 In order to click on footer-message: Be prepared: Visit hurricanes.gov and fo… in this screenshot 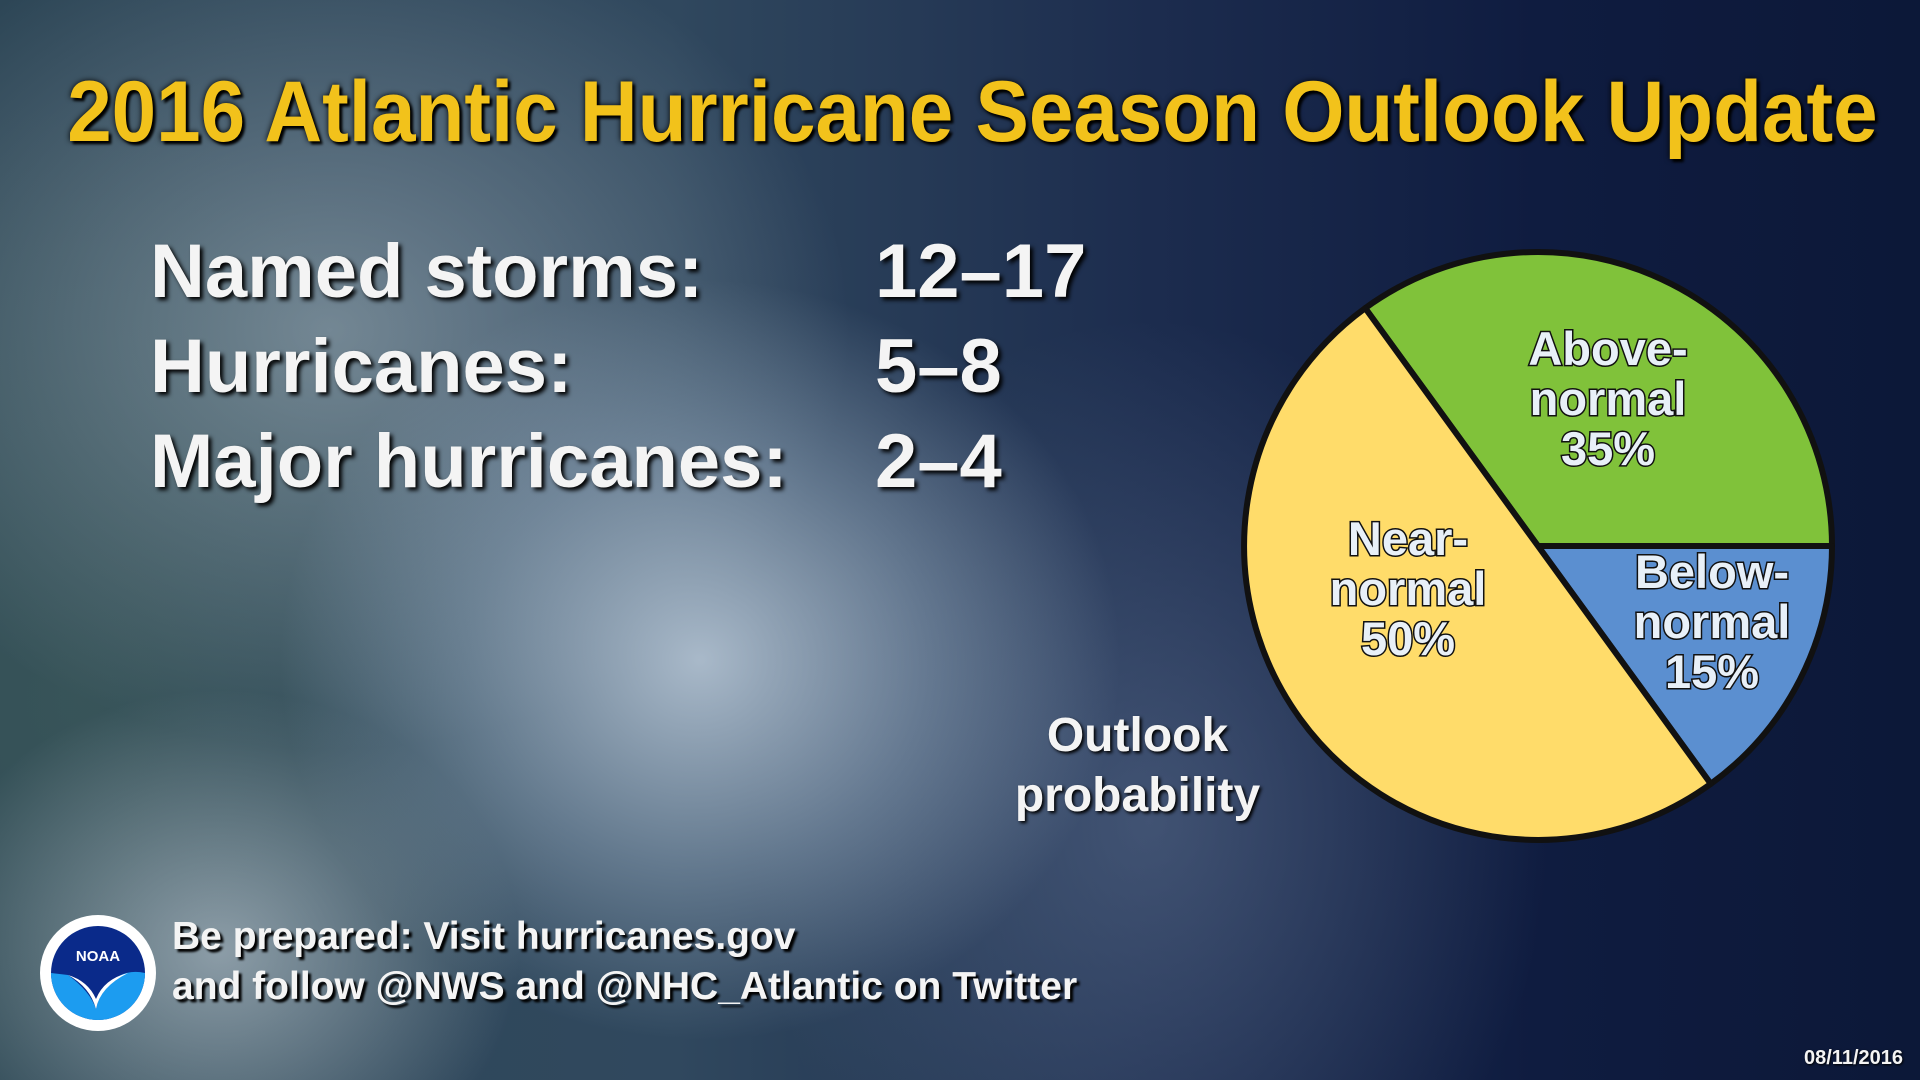, I will do `click(624, 962)`.